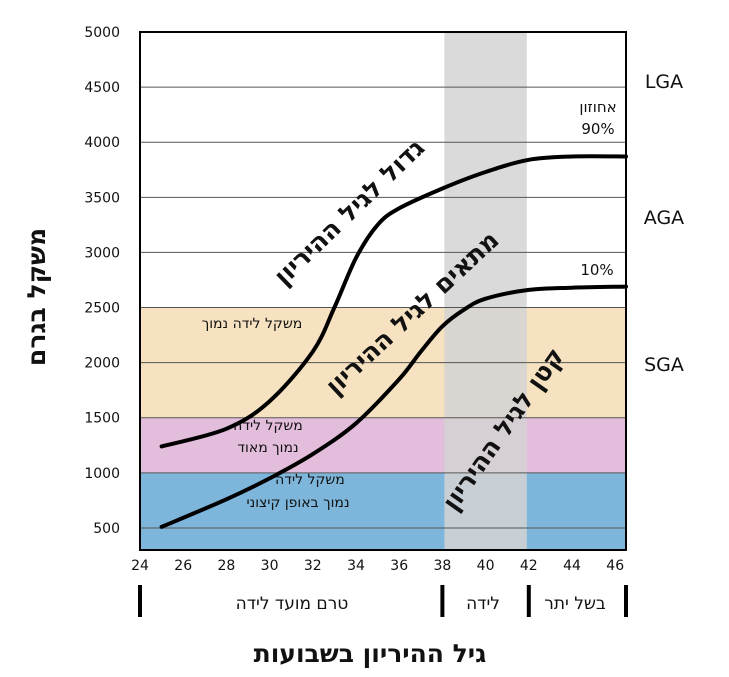  What do you see at coordinates (102, 364) in the screenshot?
I see `y-tick-label: 2000` at bounding box center [102, 364].